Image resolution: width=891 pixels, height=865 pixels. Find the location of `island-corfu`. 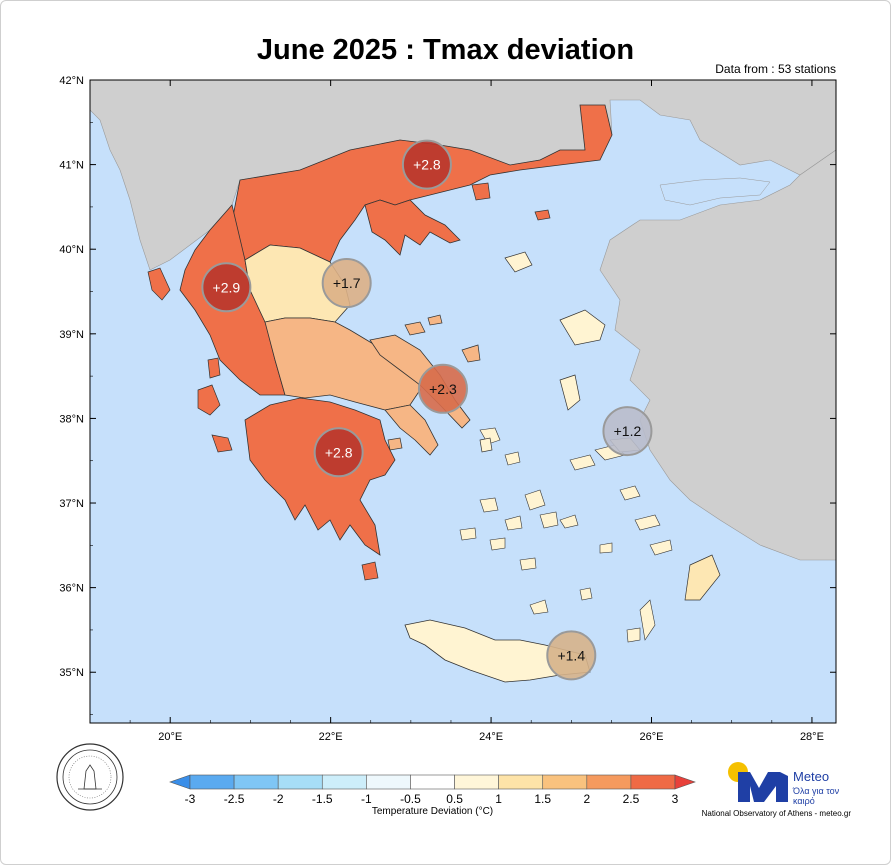

island-corfu is located at coordinates (159, 284).